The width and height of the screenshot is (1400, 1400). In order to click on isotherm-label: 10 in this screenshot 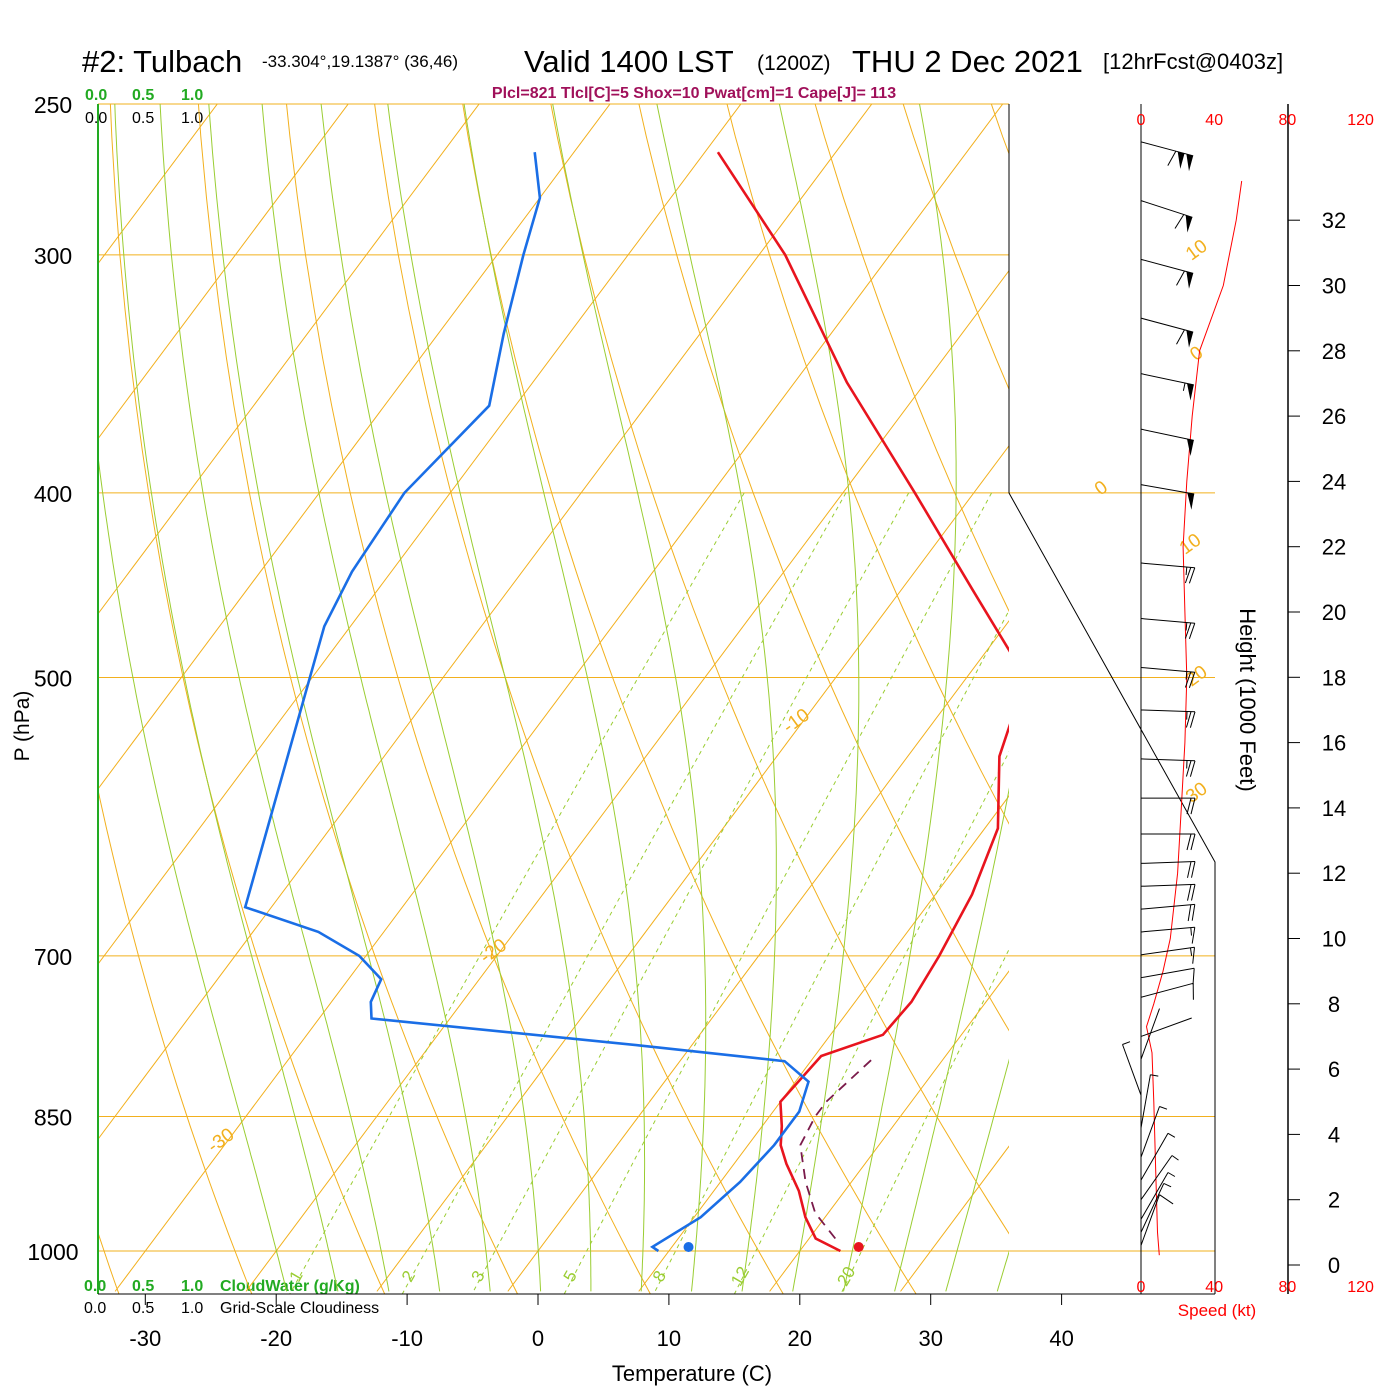, I will do `click(1190, 544)`.